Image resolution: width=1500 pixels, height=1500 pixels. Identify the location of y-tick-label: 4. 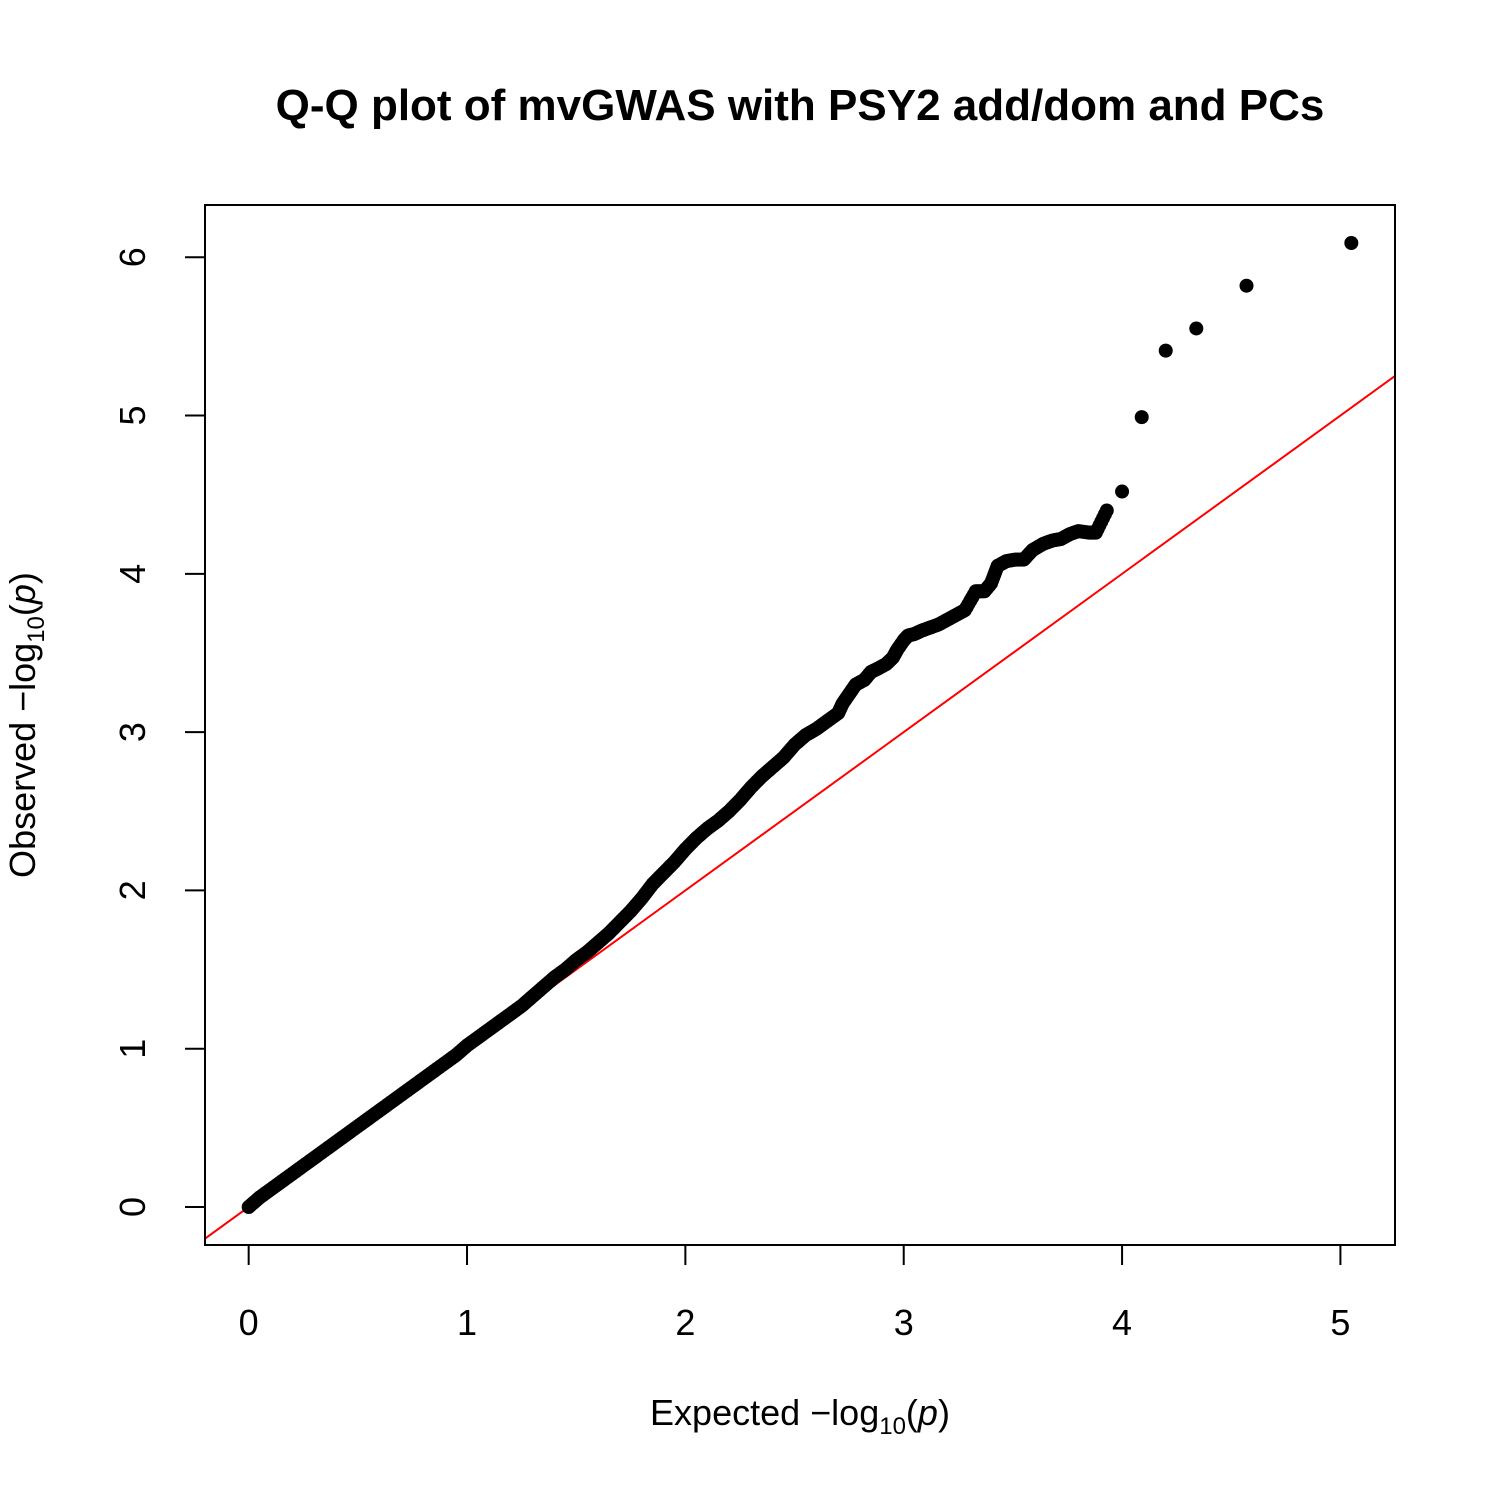
(132, 574).